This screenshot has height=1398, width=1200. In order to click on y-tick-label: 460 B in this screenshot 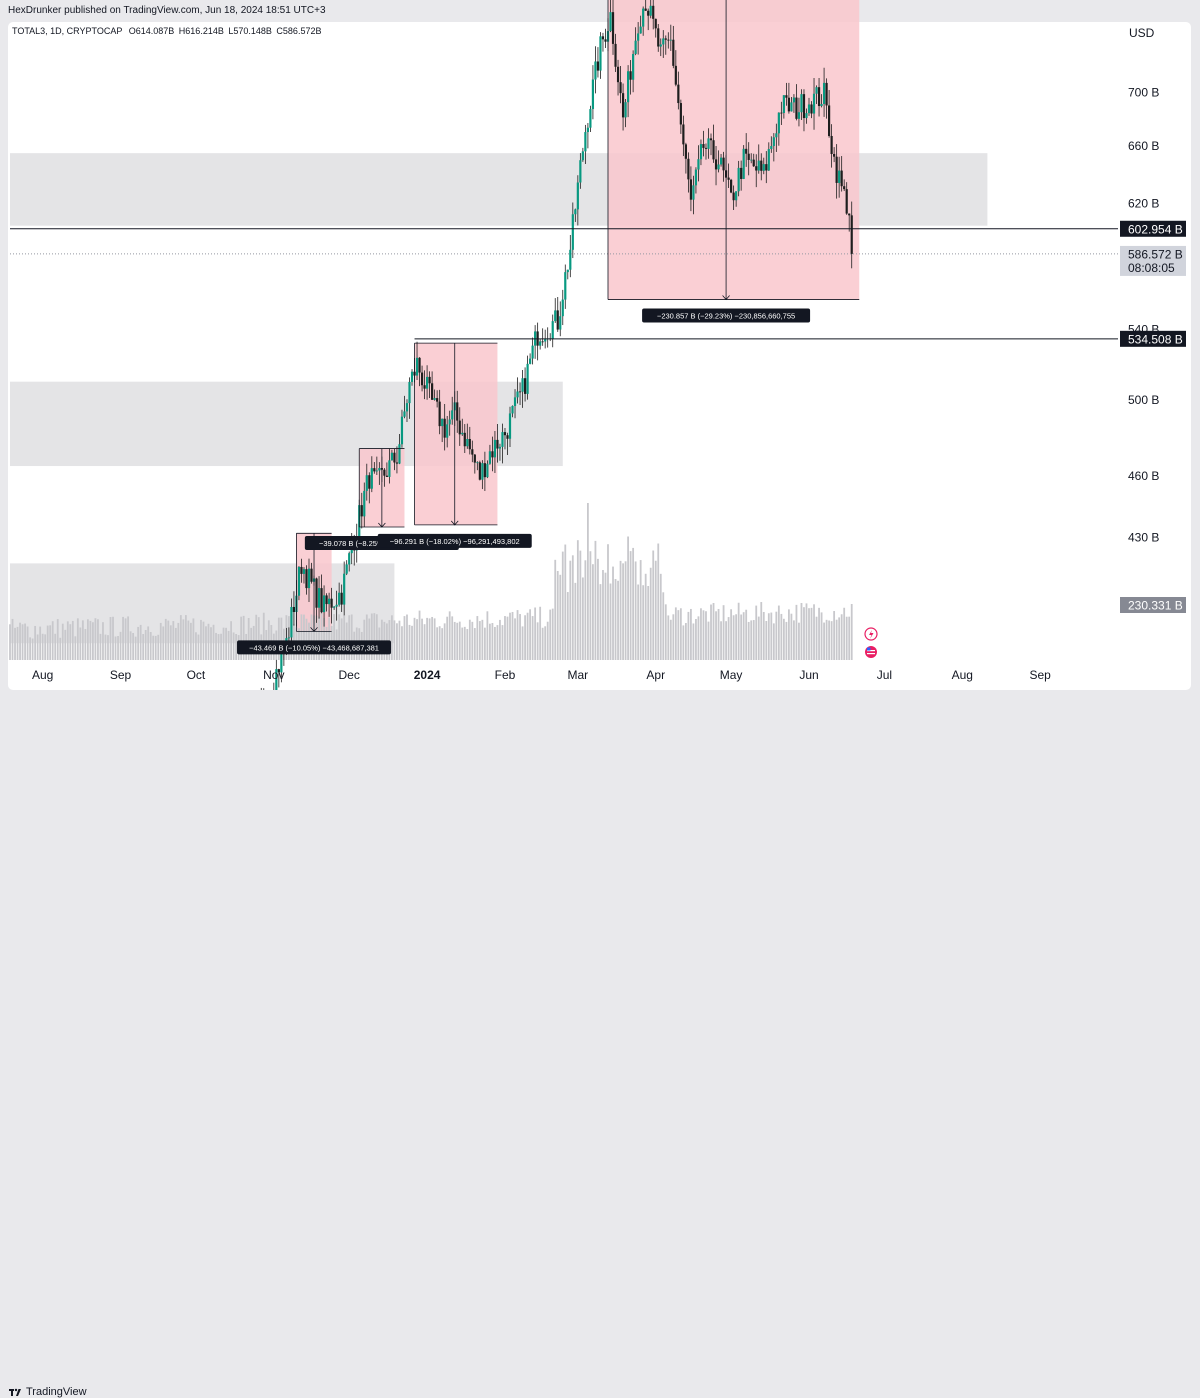, I will do `click(1143, 476)`.